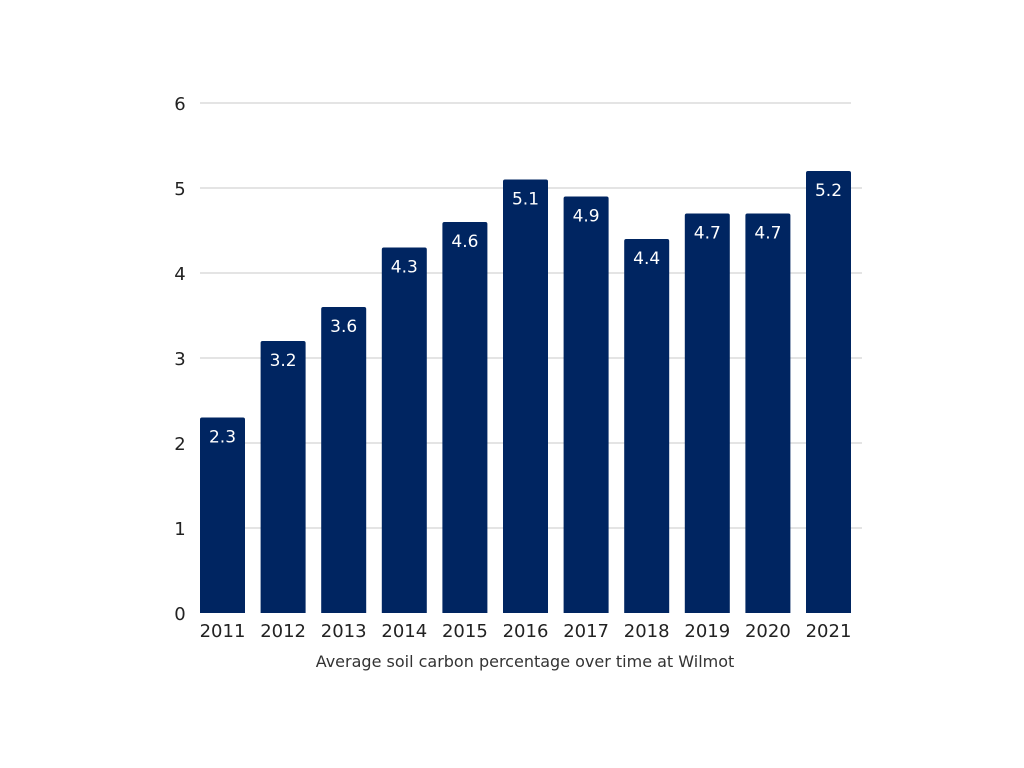  I want to click on bar-value-label: 4.3, so click(404, 268).